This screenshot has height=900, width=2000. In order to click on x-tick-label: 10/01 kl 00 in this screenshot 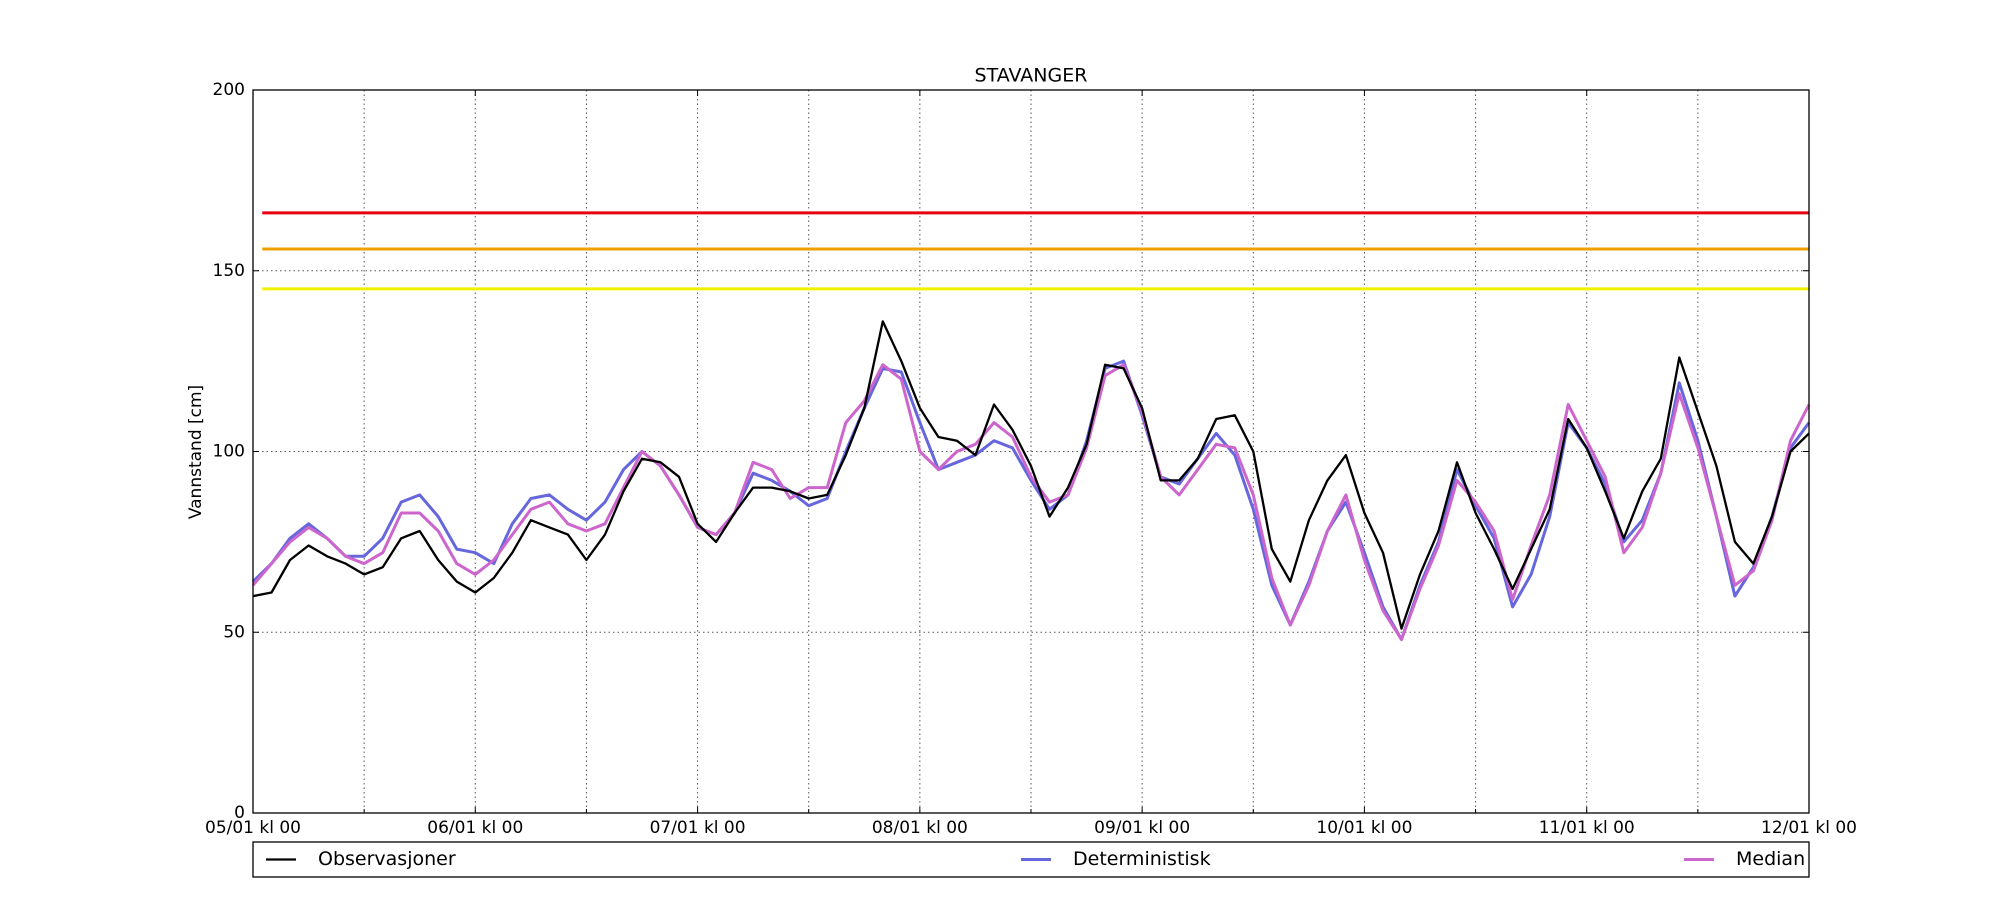, I will do `click(1364, 828)`.